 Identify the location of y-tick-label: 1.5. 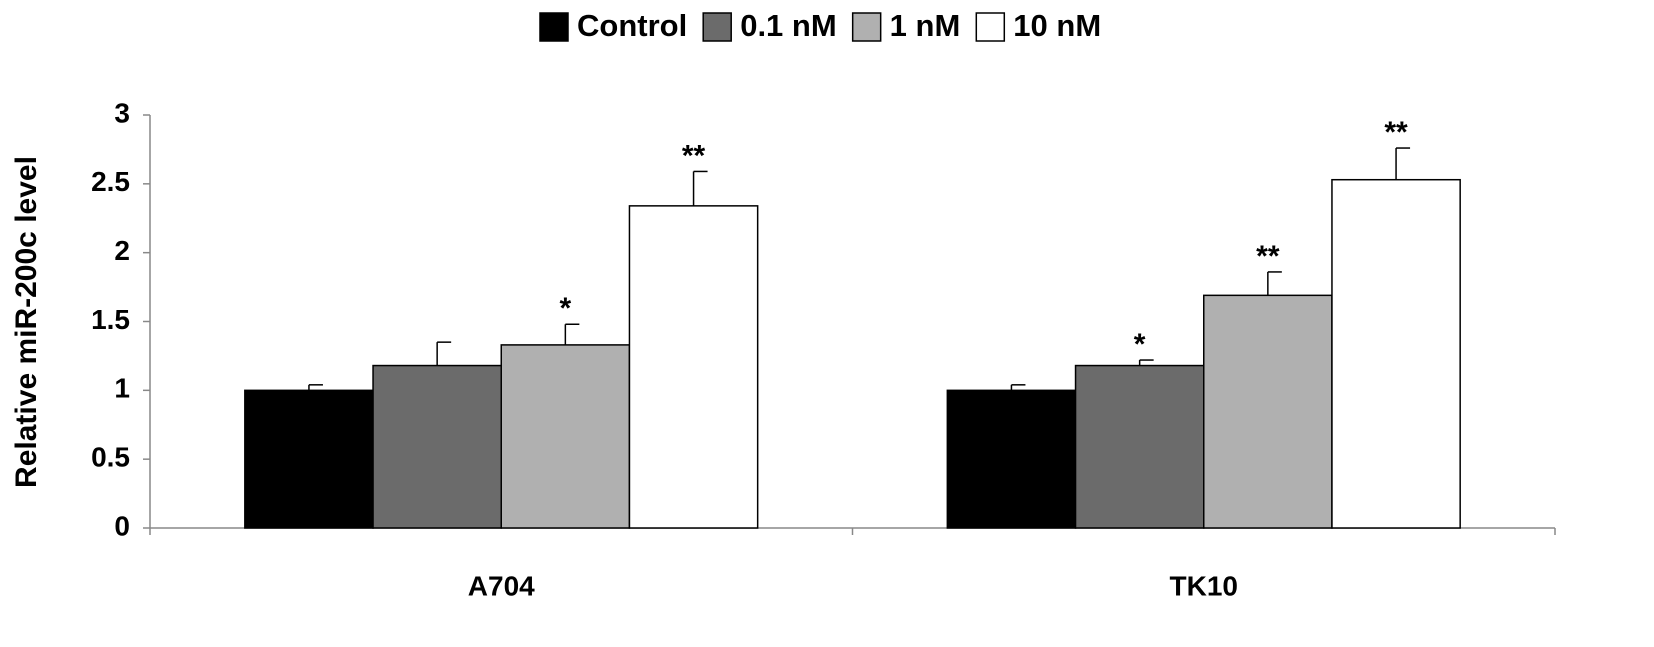
(110, 319).